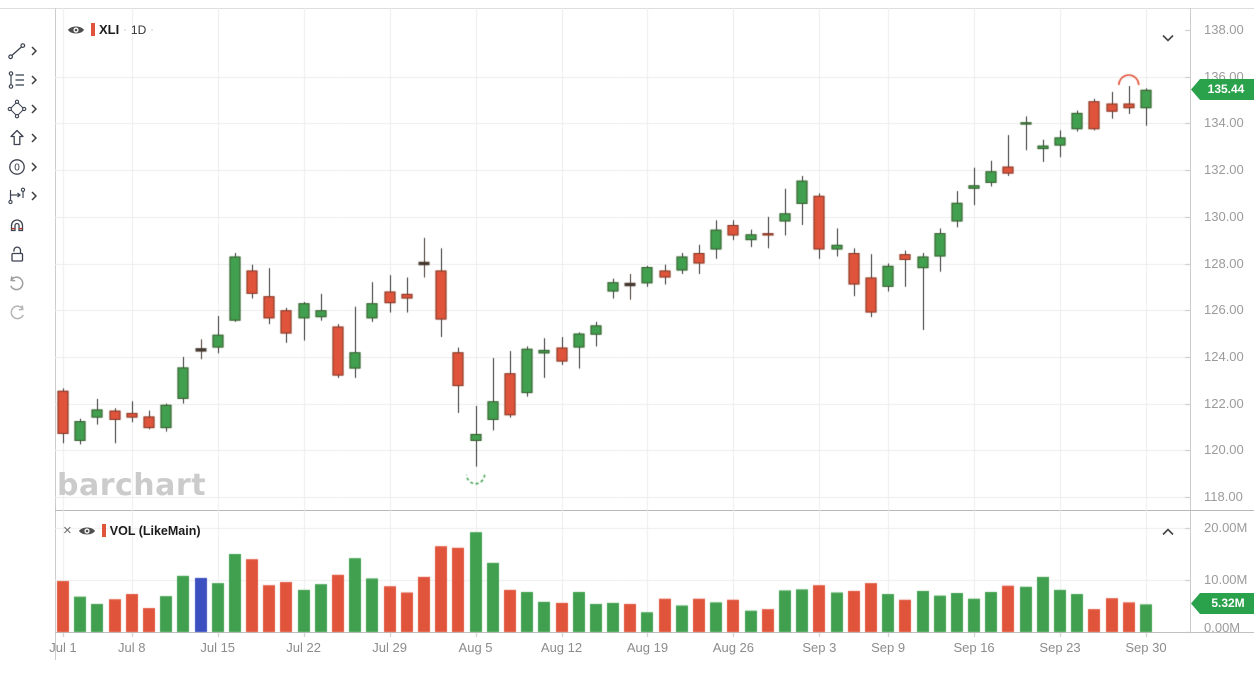 The width and height of the screenshot is (1254, 674). What do you see at coordinates (1224, 450) in the screenshot?
I see `price-axis-label: 120.00` at bounding box center [1224, 450].